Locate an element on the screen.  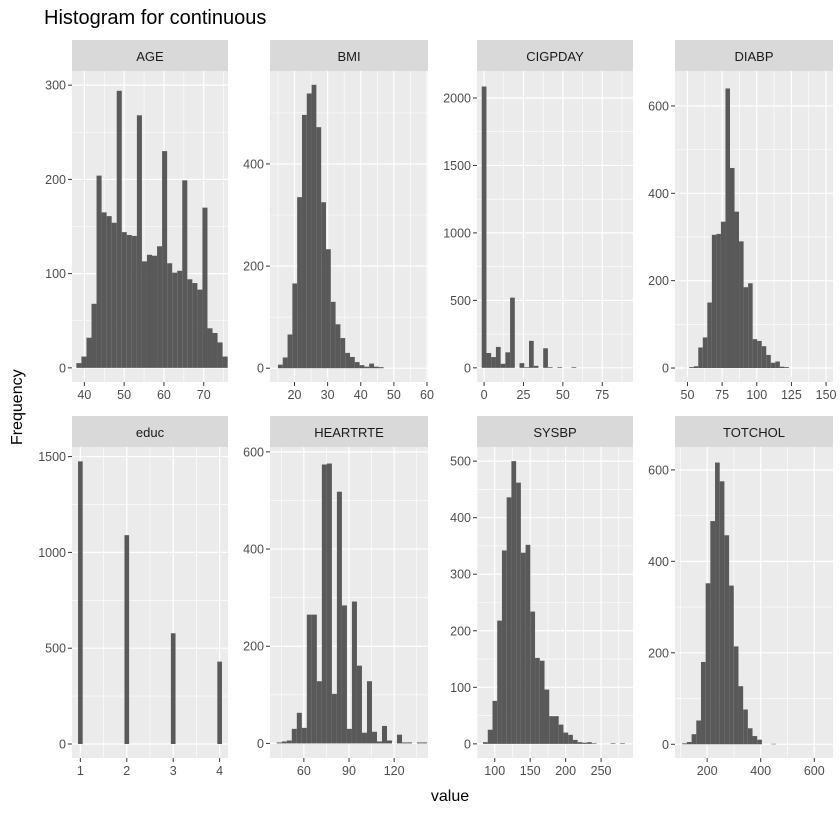
x-tick-label: 3 is located at coordinates (173, 771).